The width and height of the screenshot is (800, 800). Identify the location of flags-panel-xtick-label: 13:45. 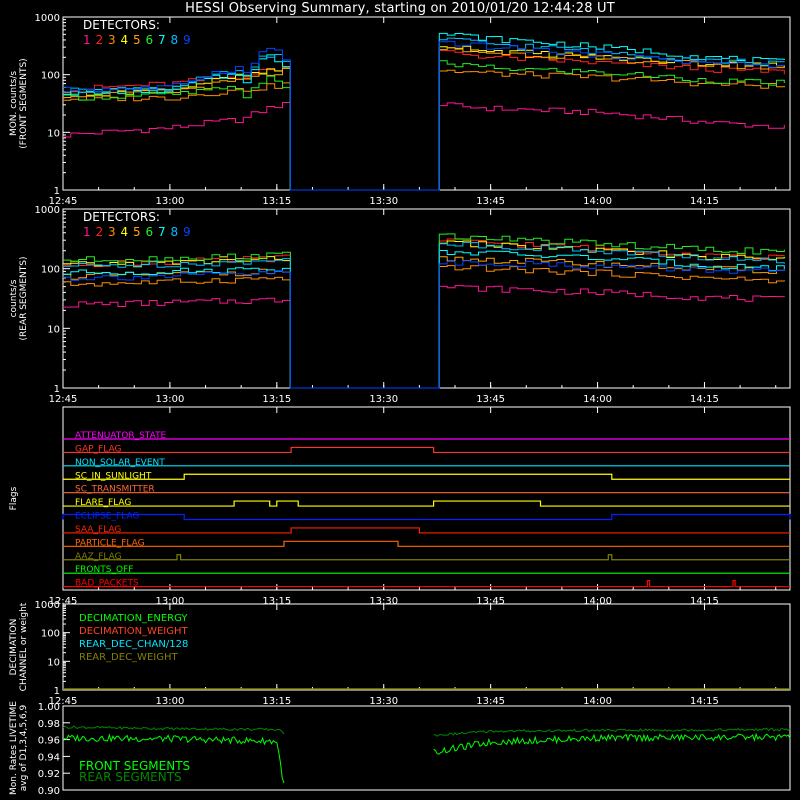
(490, 601).